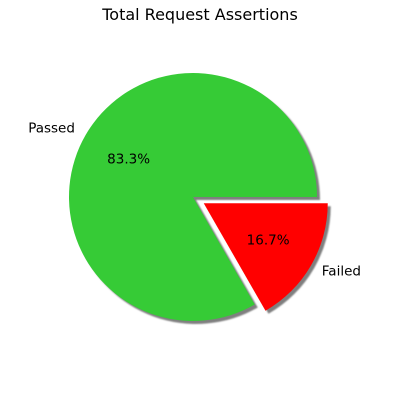  Describe the element at coordinates (265, 257) in the screenshot. I see `slice-failed` at that location.